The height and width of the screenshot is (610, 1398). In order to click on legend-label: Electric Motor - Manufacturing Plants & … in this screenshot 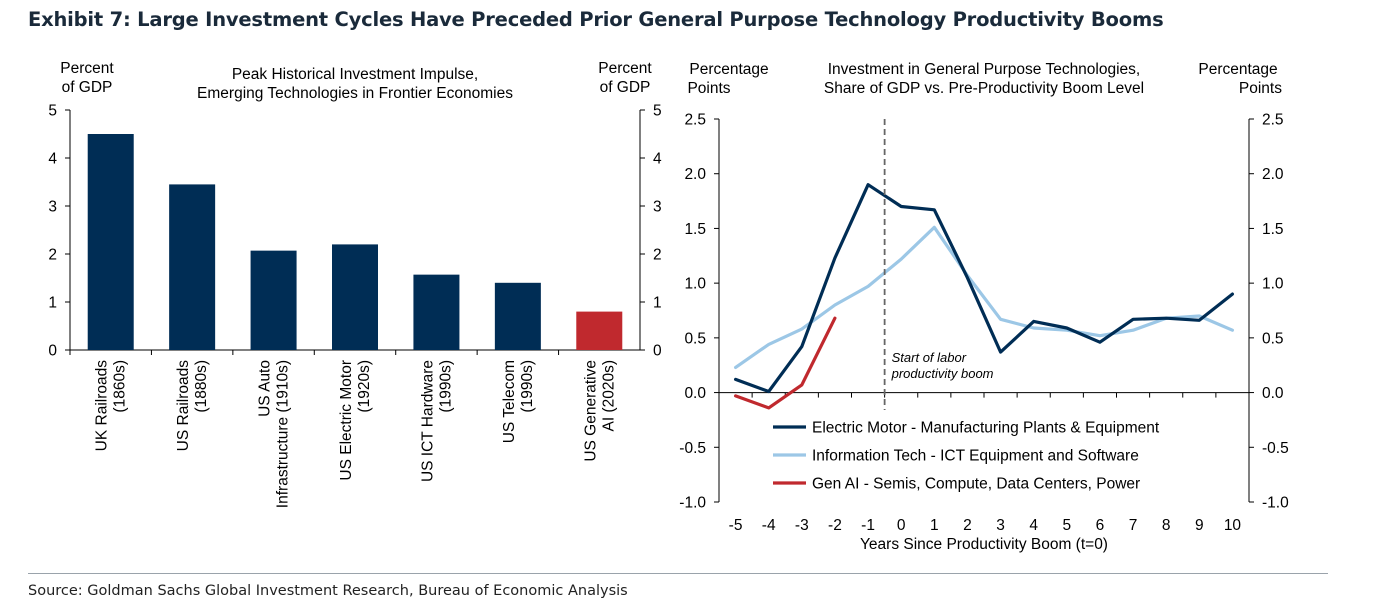, I will do `click(986, 428)`.